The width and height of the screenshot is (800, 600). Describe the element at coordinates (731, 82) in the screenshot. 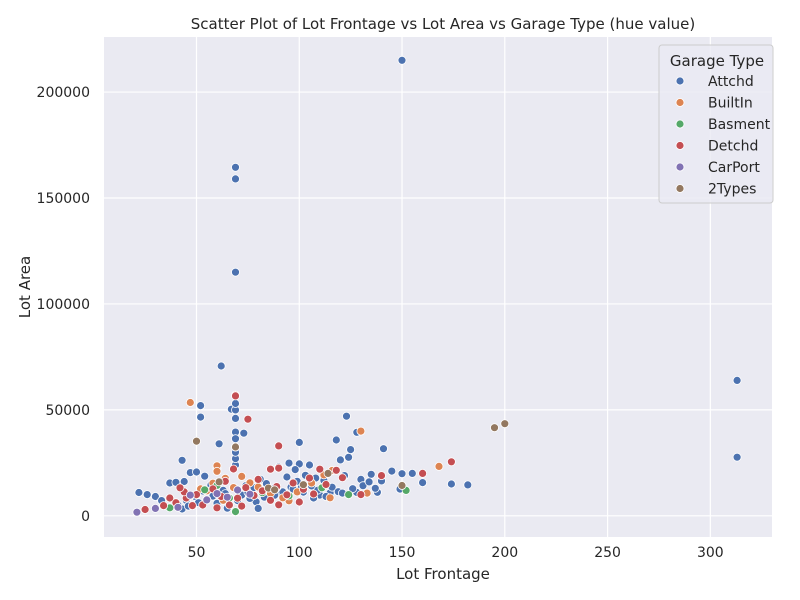

I see `legend-label-attchd: Attchd` at that location.